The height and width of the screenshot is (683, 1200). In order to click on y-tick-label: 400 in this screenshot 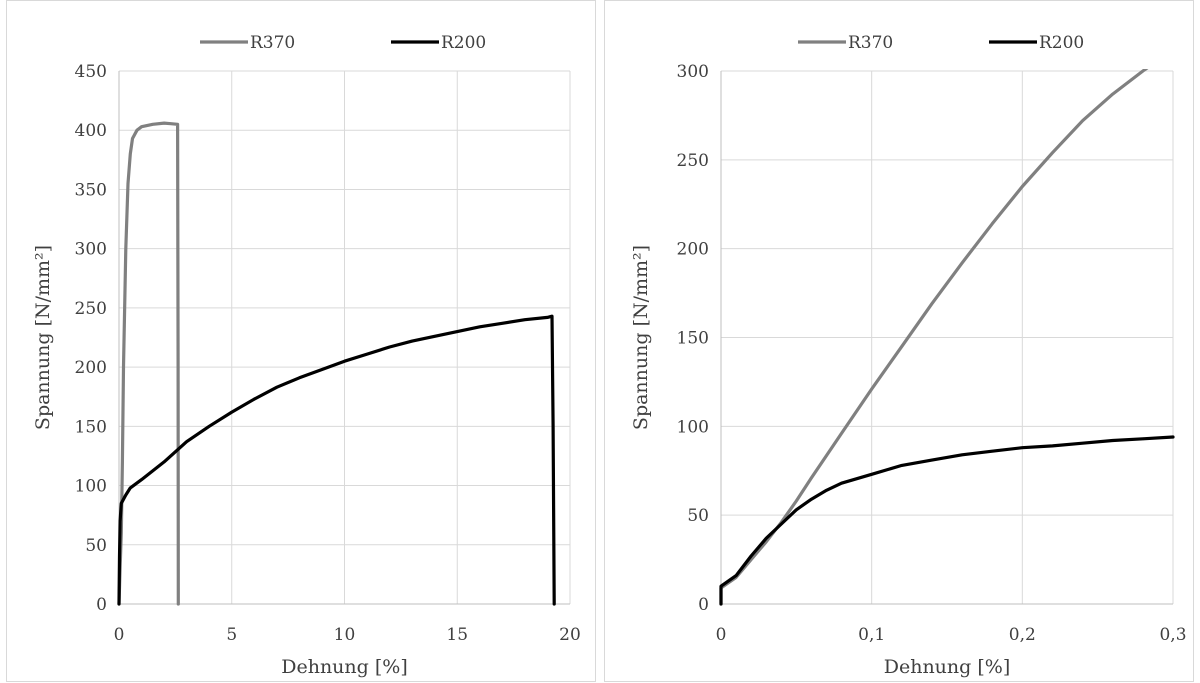, I will do `click(91, 131)`.